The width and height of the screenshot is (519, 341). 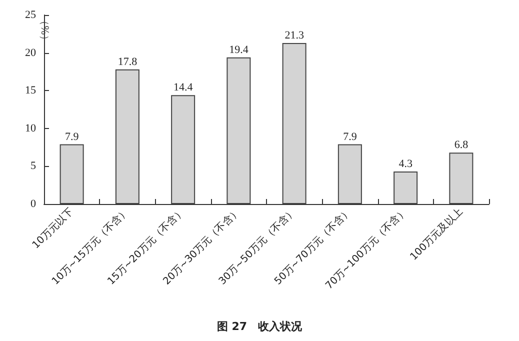 What do you see at coordinates (30, 15) in the screenshot?
I see `y-tick-label: 25` at bounding box center [30, 15].